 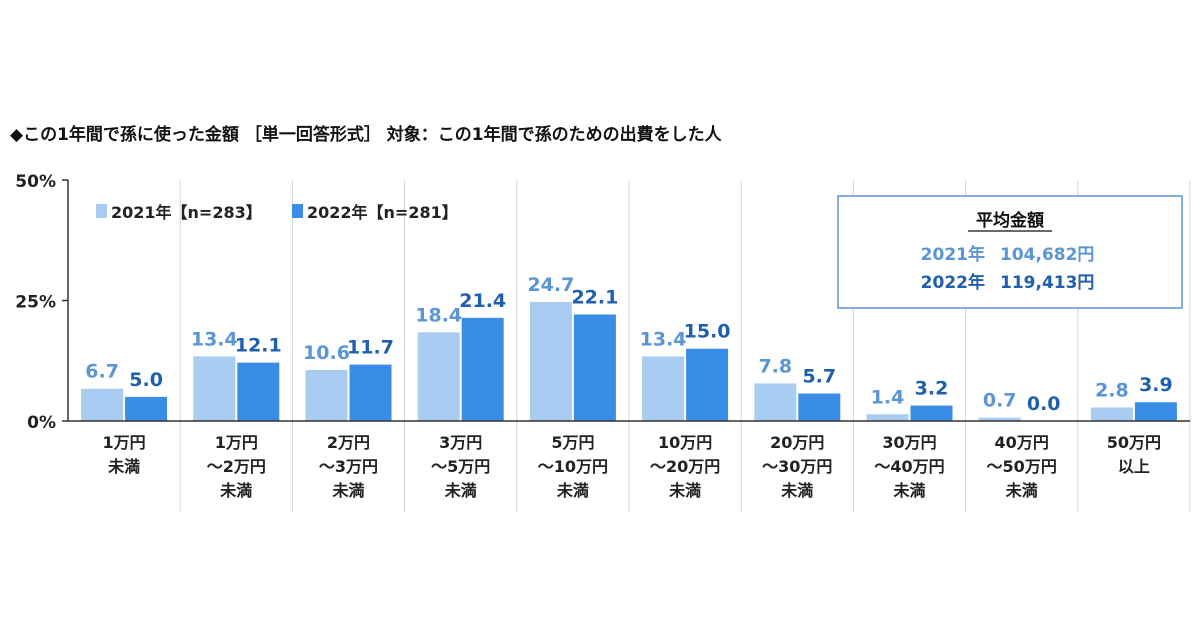 What do you see at coordinates (953, 282) in the screenshot?
I see `average-year-1: 2022年` at bounding box center [953, 282].